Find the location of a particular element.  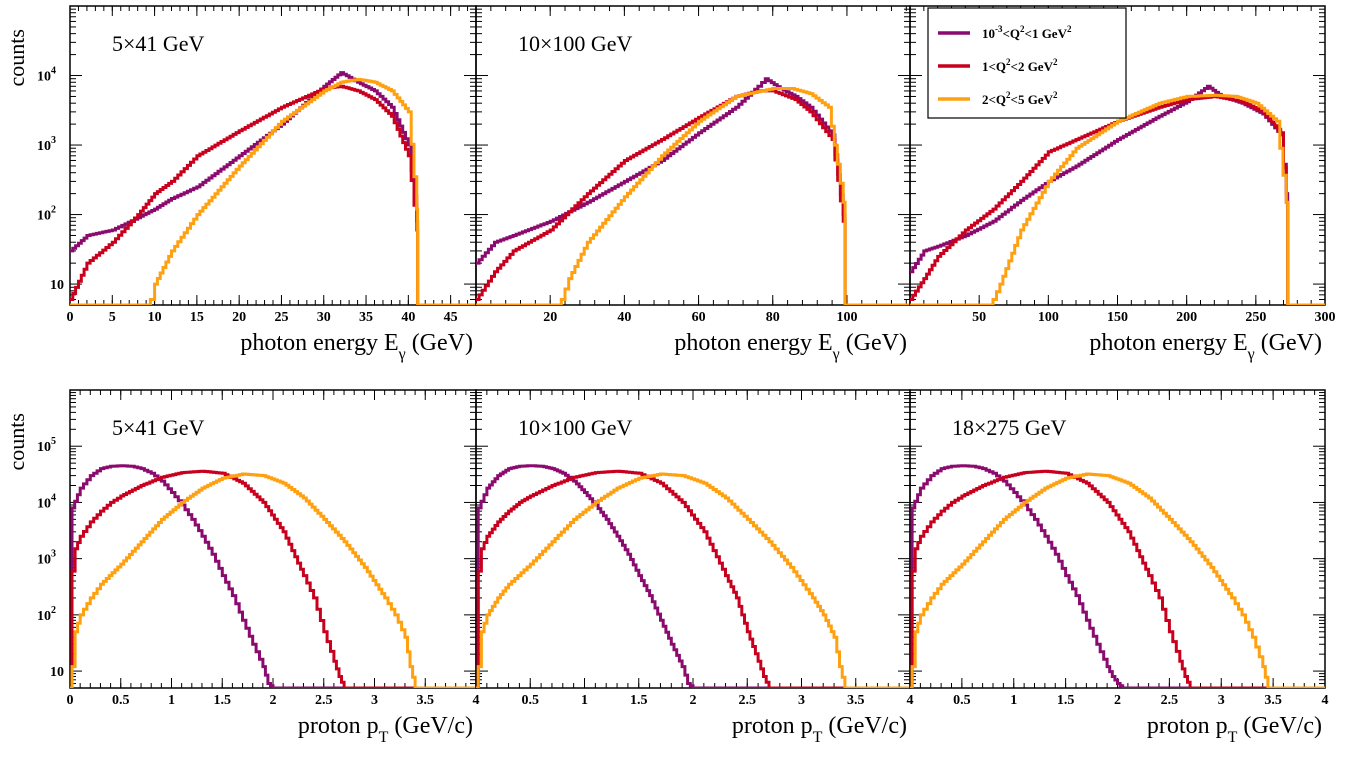

legend-entry-low: 10-3<Q2<1 GeV2 is located at coordinates (1027, 32).